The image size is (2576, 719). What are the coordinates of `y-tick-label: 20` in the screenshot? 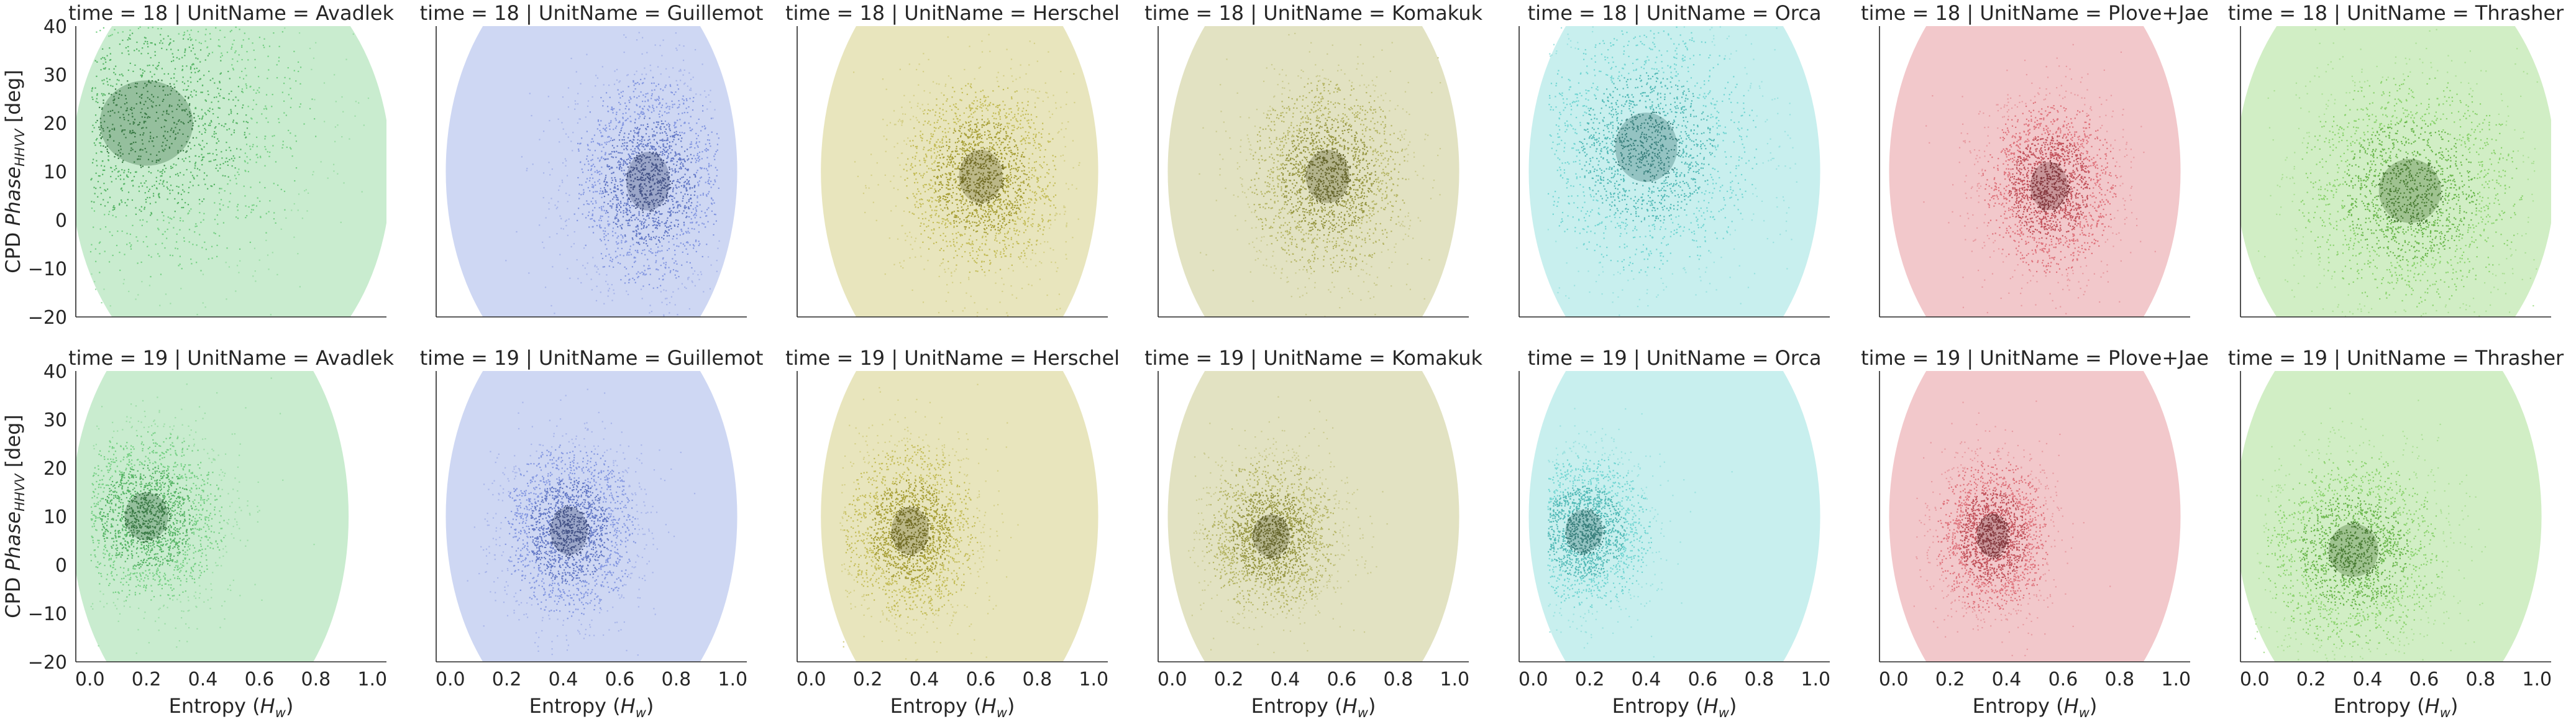 It's located at (55, 469).